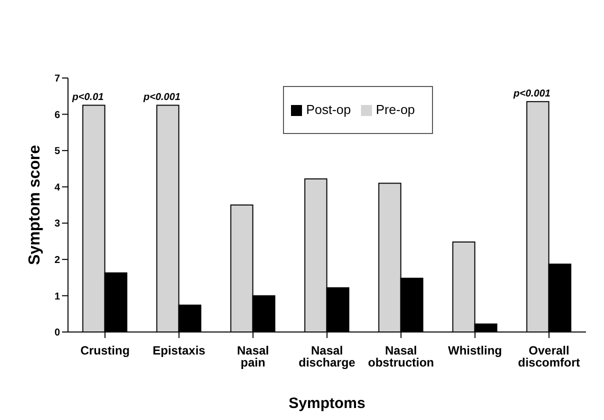 The image size is (604, 420). I want to click on legend-label: Pre-op, so click(395, 109).